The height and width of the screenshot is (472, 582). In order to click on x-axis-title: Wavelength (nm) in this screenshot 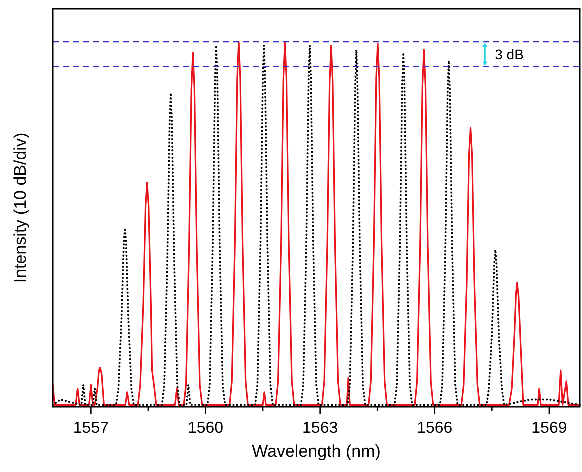, I will do `click(316, 451)`.